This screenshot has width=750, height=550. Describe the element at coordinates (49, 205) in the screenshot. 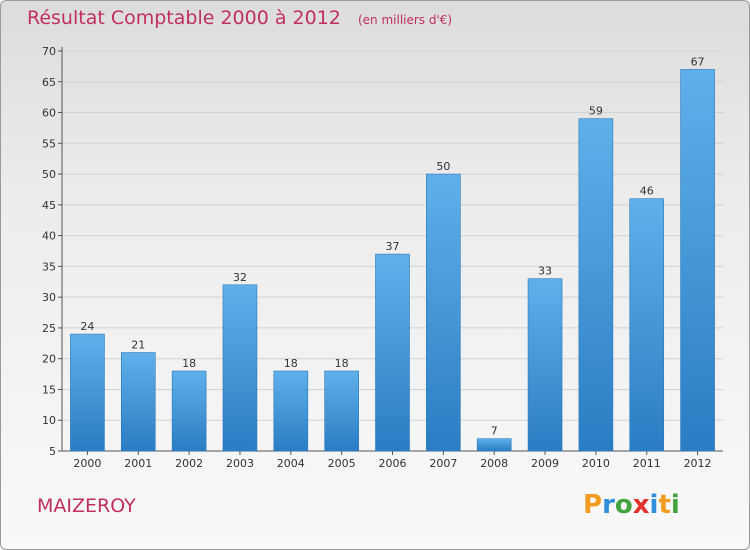

I see `y-tick-label: 45` at that location.